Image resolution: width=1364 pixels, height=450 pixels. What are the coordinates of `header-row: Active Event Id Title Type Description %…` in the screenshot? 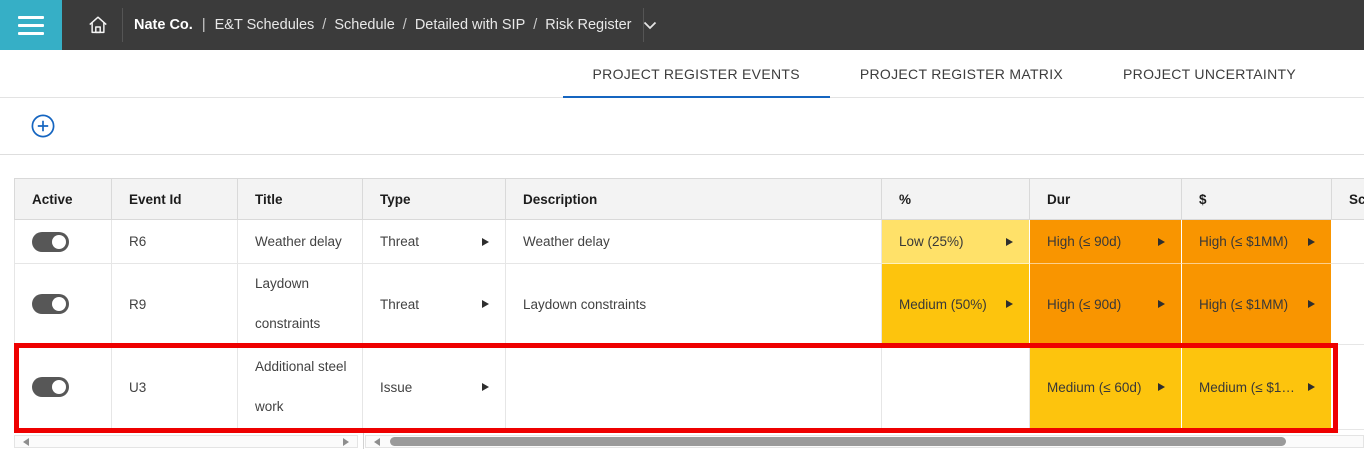 It's located at (689, 199).